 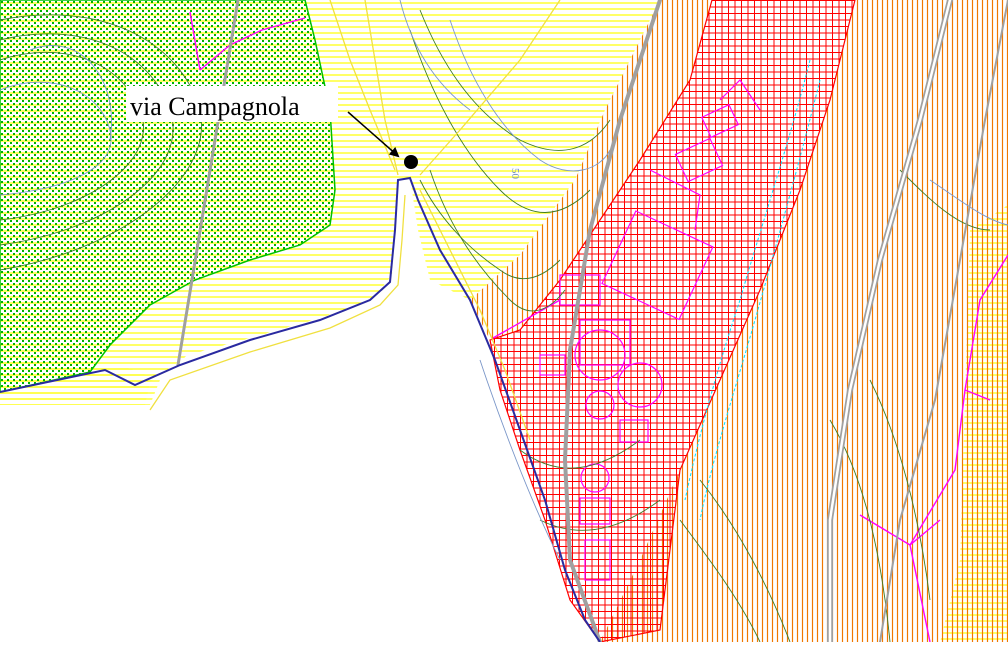 What do you see at coordinates (591, 170) in the screenshot?
I see `orange-hatched-zone-west` at bounding box center [591, 170].